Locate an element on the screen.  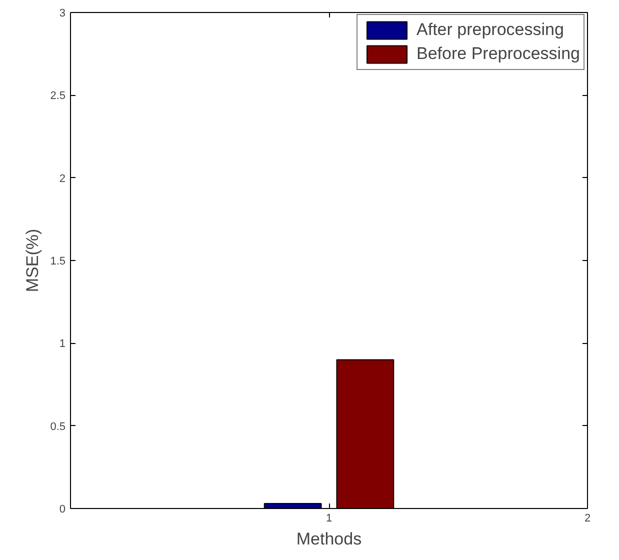
y-tick-label: 0 is located at coordinates (62, 510).